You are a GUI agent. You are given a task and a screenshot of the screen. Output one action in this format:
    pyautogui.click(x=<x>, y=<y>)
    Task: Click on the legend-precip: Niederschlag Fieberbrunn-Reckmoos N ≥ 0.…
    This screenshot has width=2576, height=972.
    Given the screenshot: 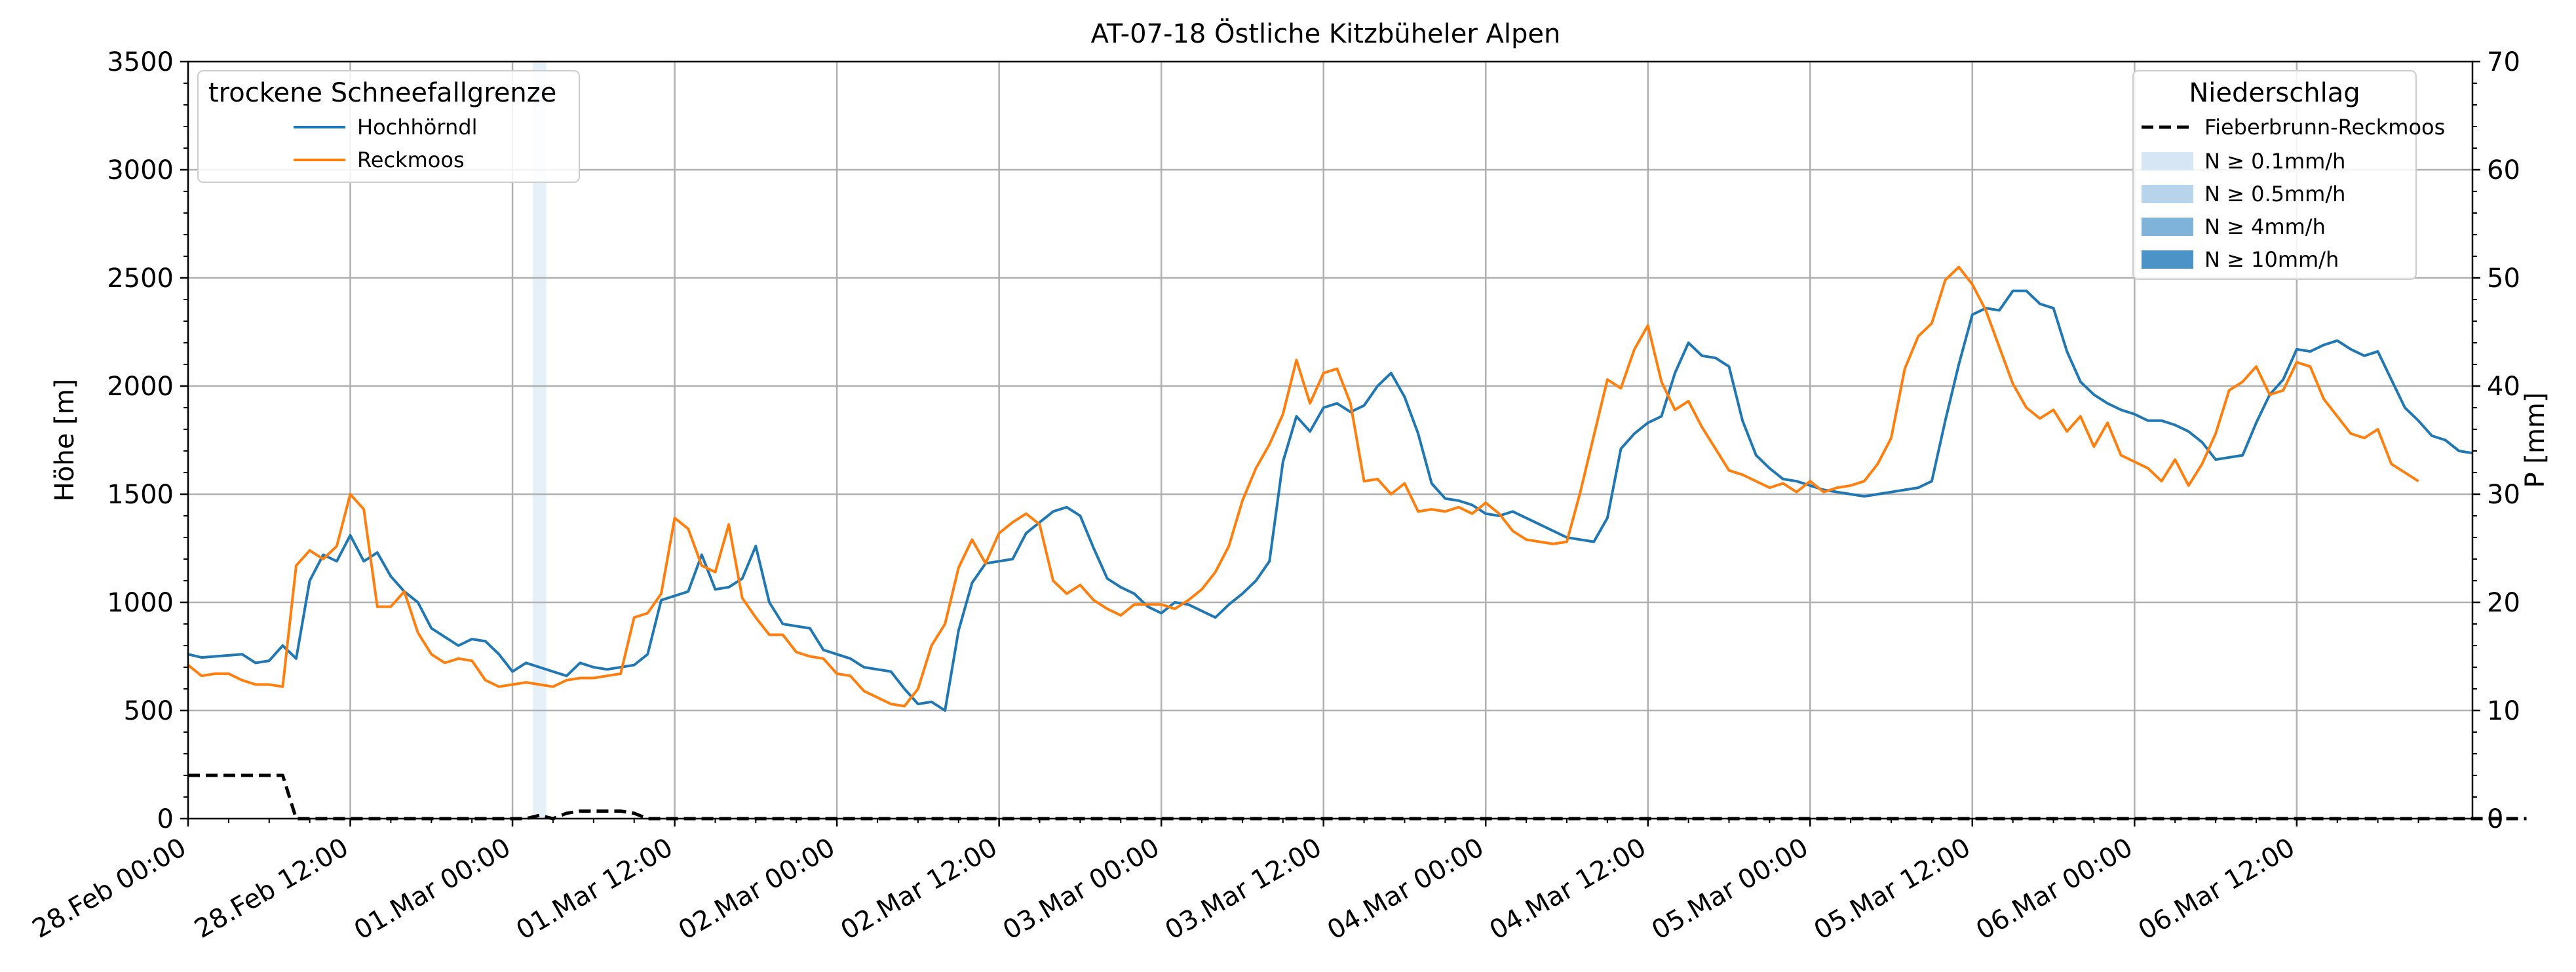 What is the action you would take?
    pyautogui.click(x=2288, y=175)
    